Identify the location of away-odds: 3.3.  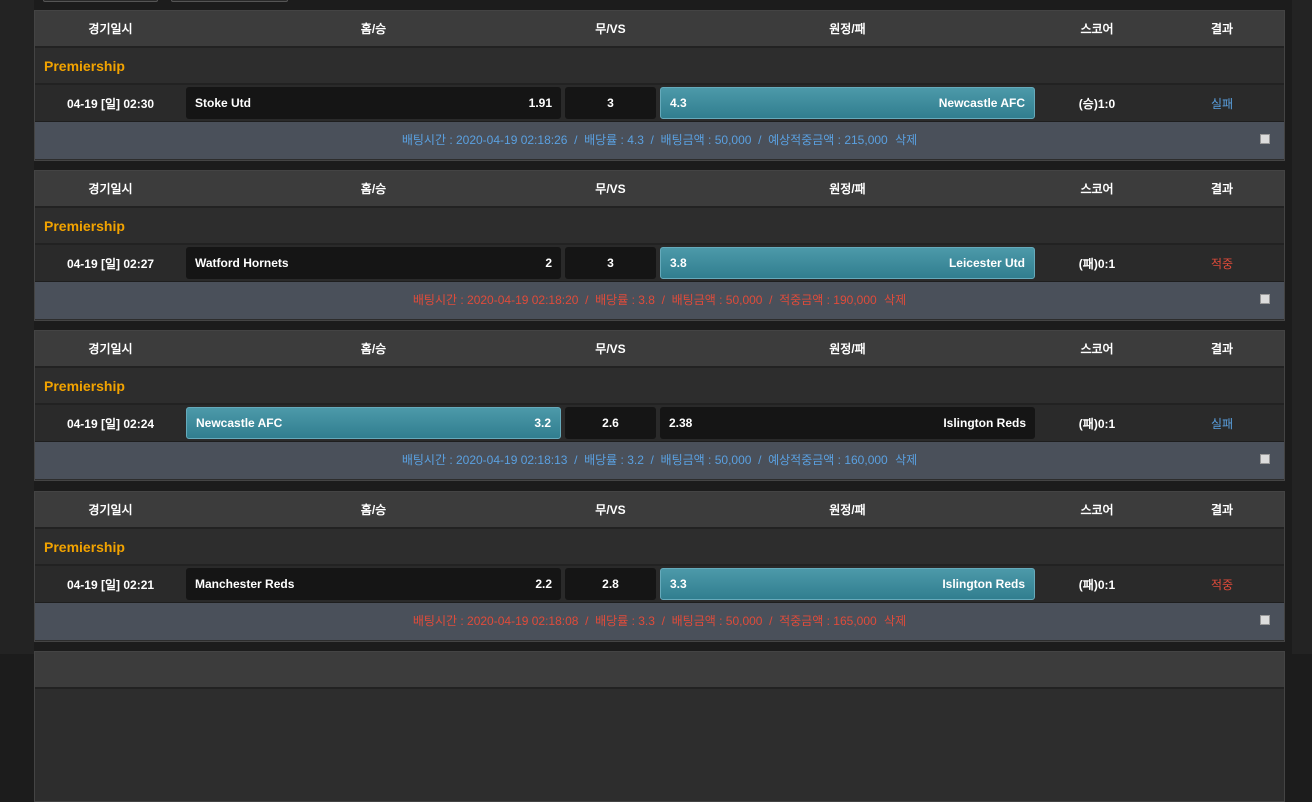
(678, 584).